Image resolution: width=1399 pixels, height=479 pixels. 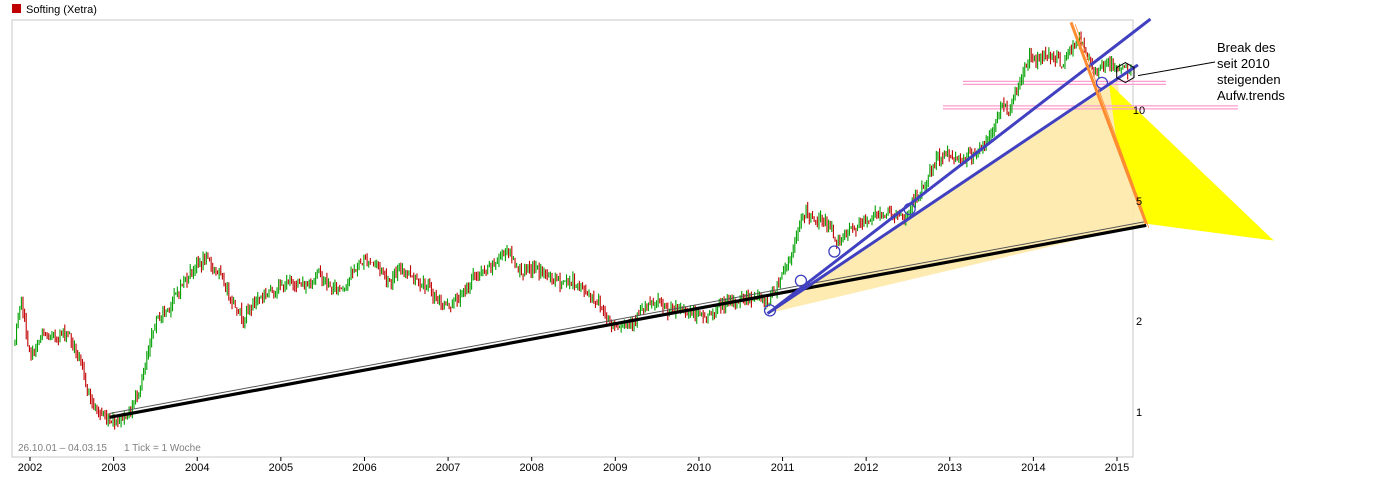 What do you see at coordinates (1139, 262) in the screenshot?
I see `y-axis: 1 2 5 10` at bounding box center [1139, 262].